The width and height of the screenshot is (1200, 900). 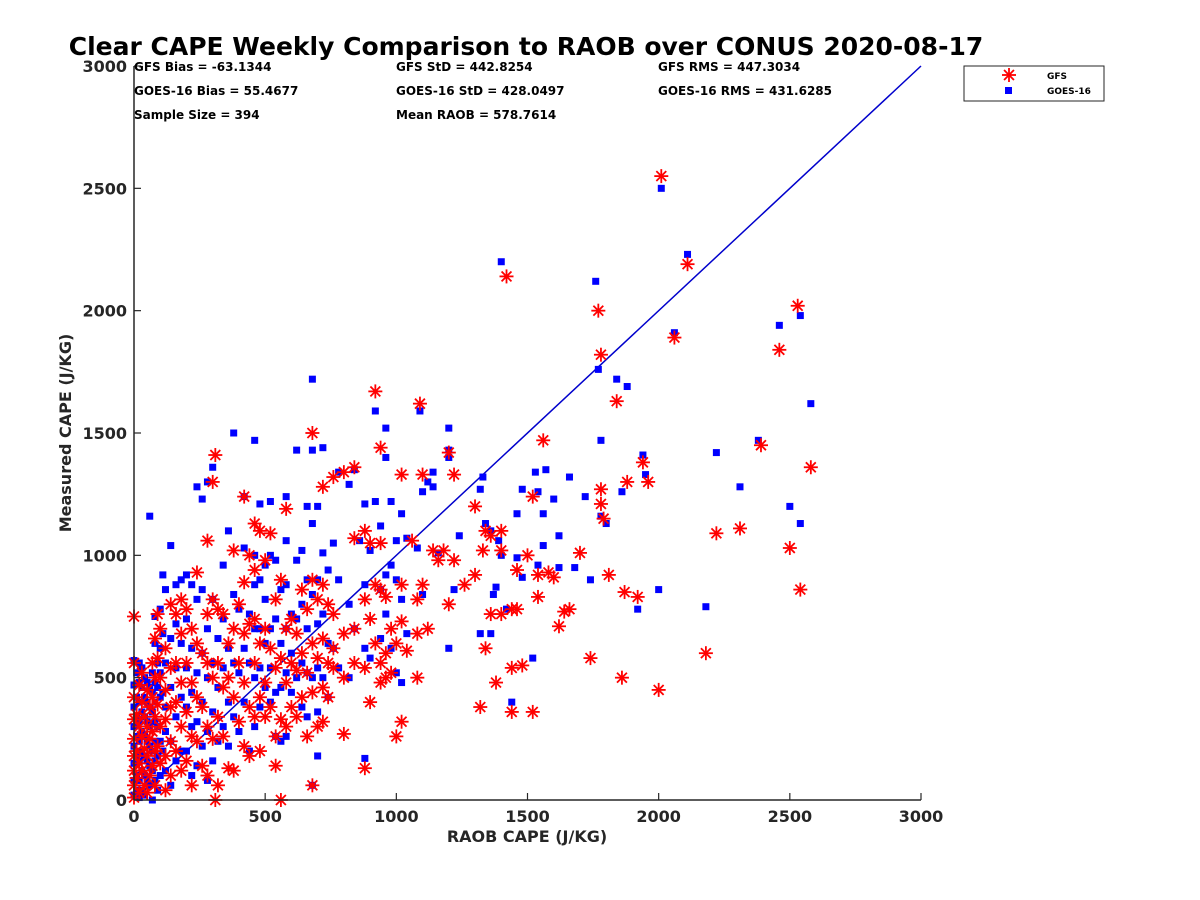 I want to click on stat-gfs-rms: GFS RMS = 447.3034, so click(x=729, y=67).